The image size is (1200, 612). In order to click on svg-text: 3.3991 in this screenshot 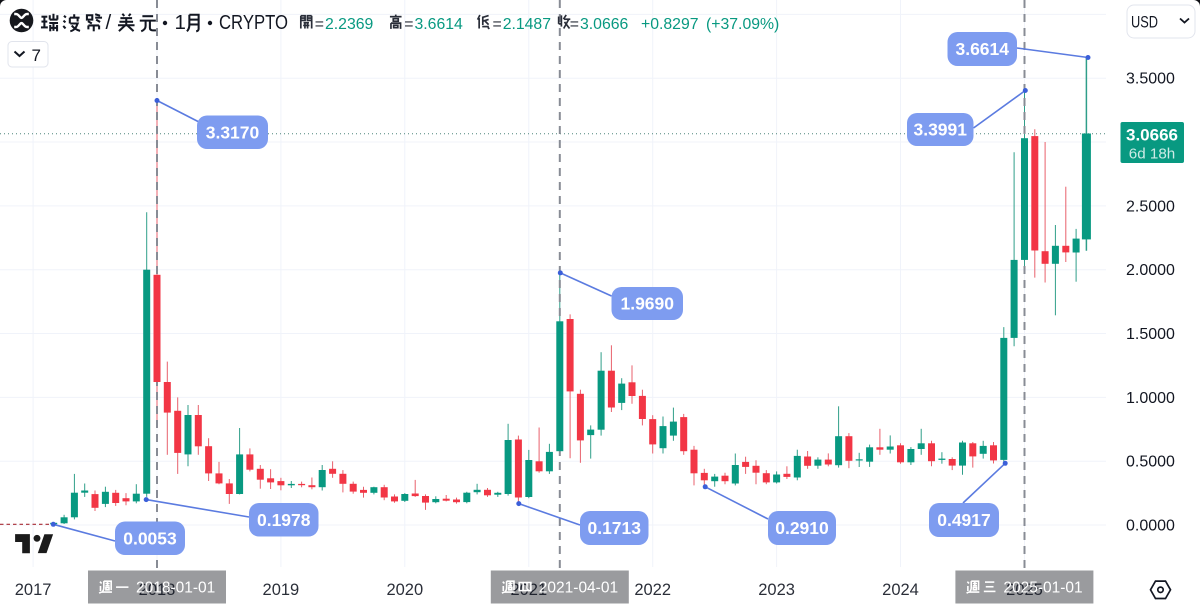, I will do `click(940, 130)`.